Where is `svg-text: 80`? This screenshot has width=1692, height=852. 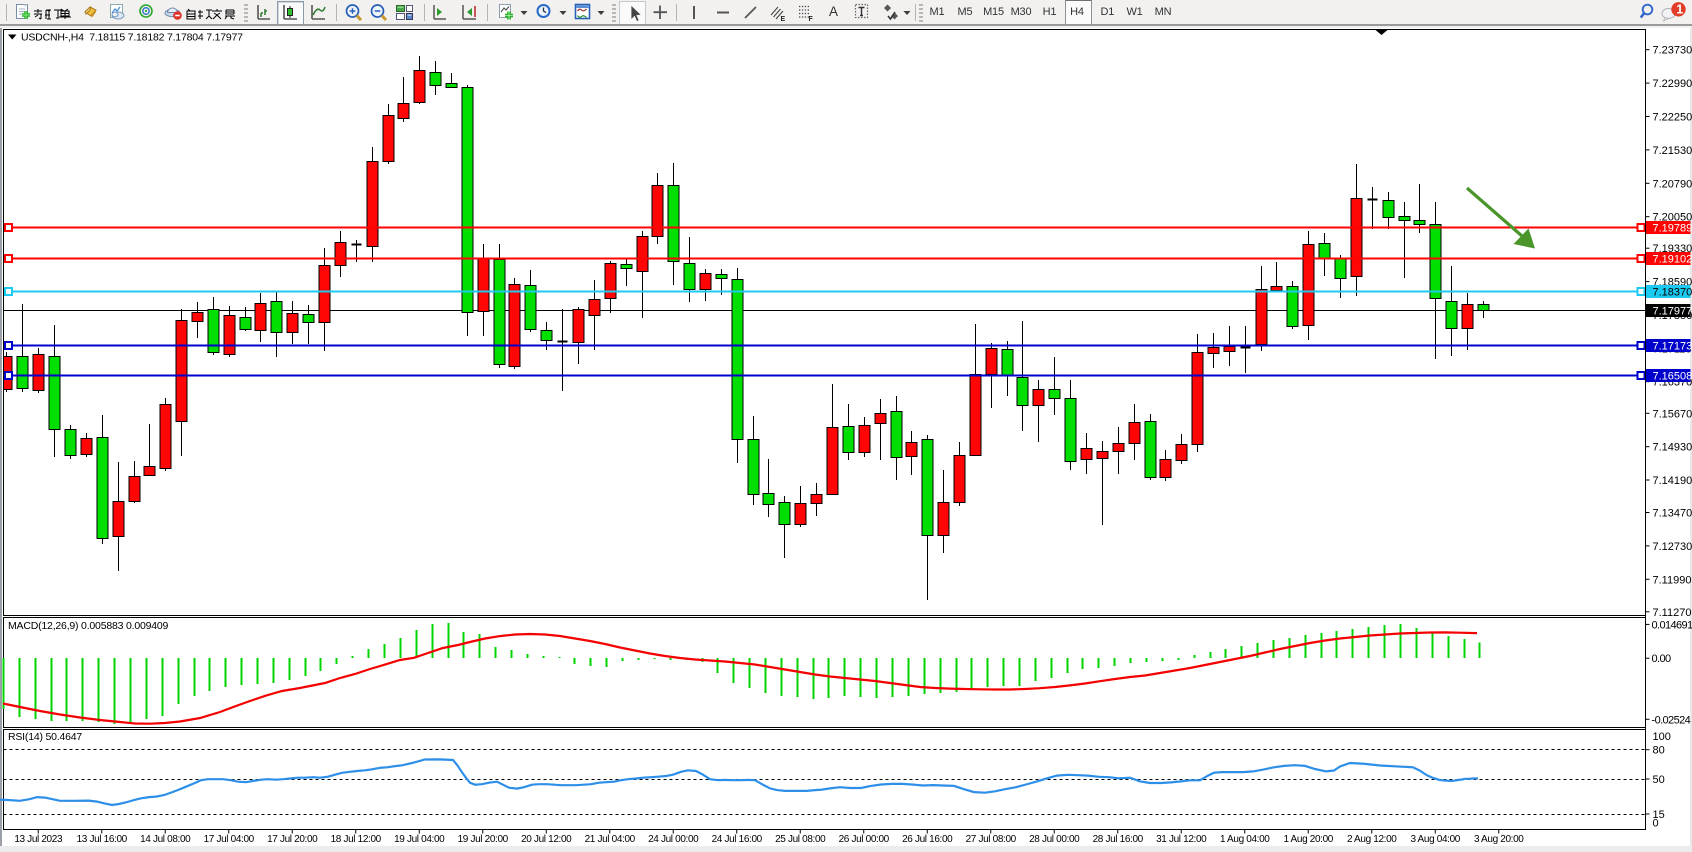
svg-text: 80 is located at coordinates (1659, 751).